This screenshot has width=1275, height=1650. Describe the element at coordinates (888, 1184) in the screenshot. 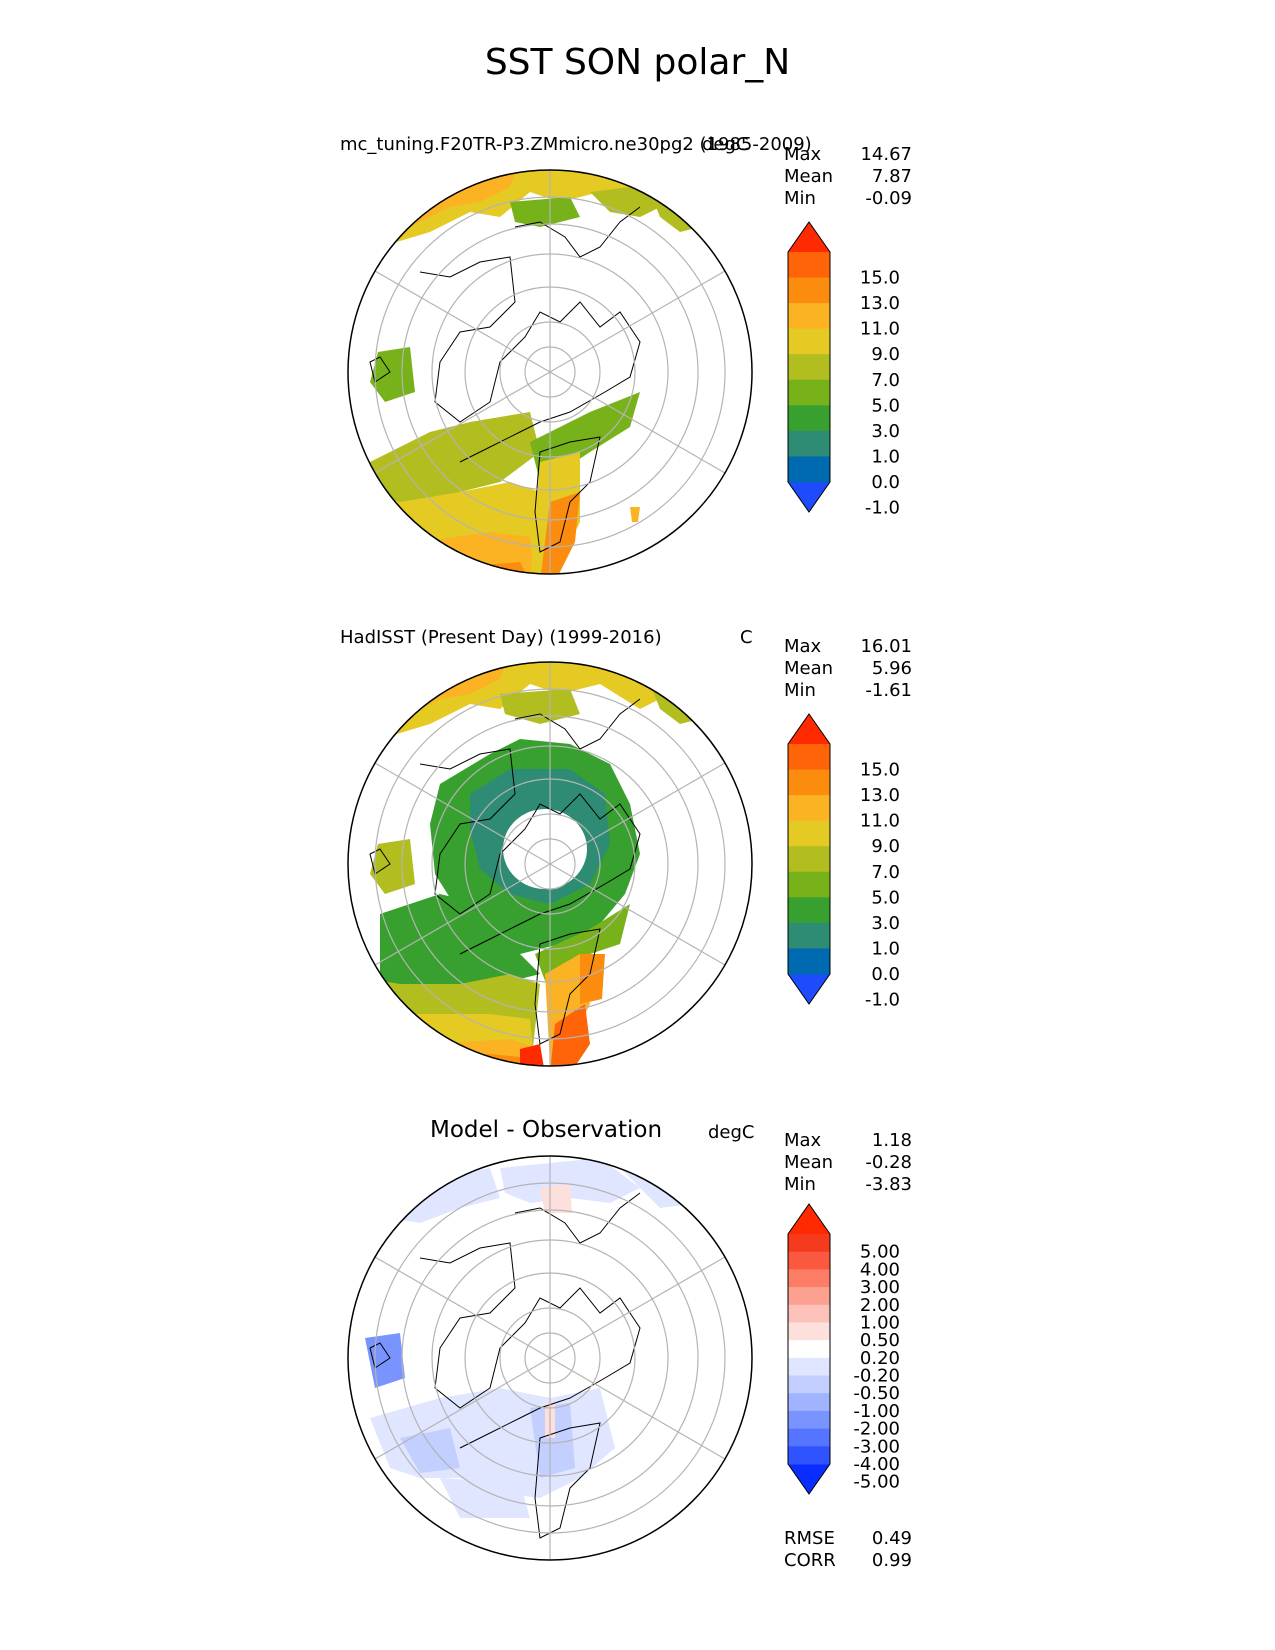

I see `stat-value: -3.83` at that location.